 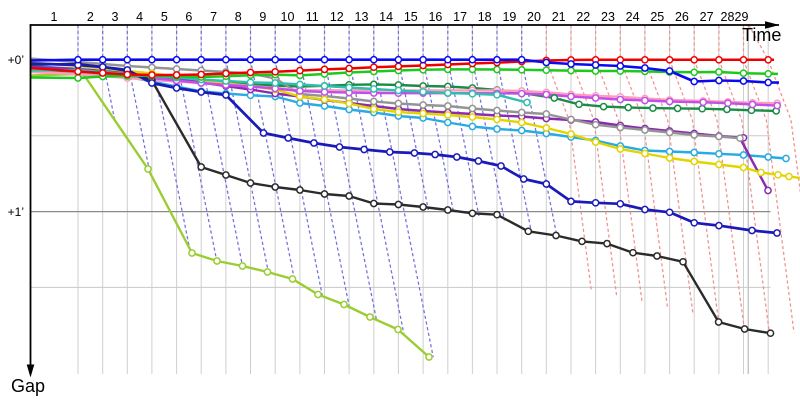 I want to click on svg-text: 3, so click(x=115, y=17).